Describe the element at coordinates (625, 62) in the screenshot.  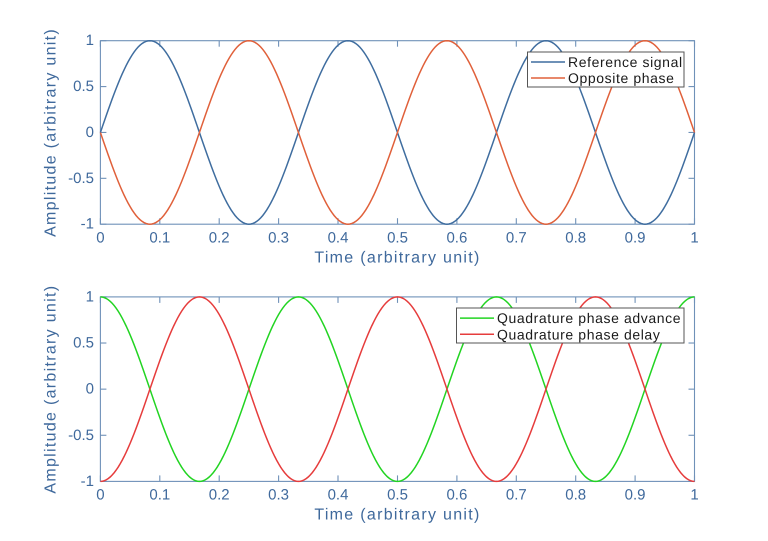
I see `svg-text: Reference signal` at that location.